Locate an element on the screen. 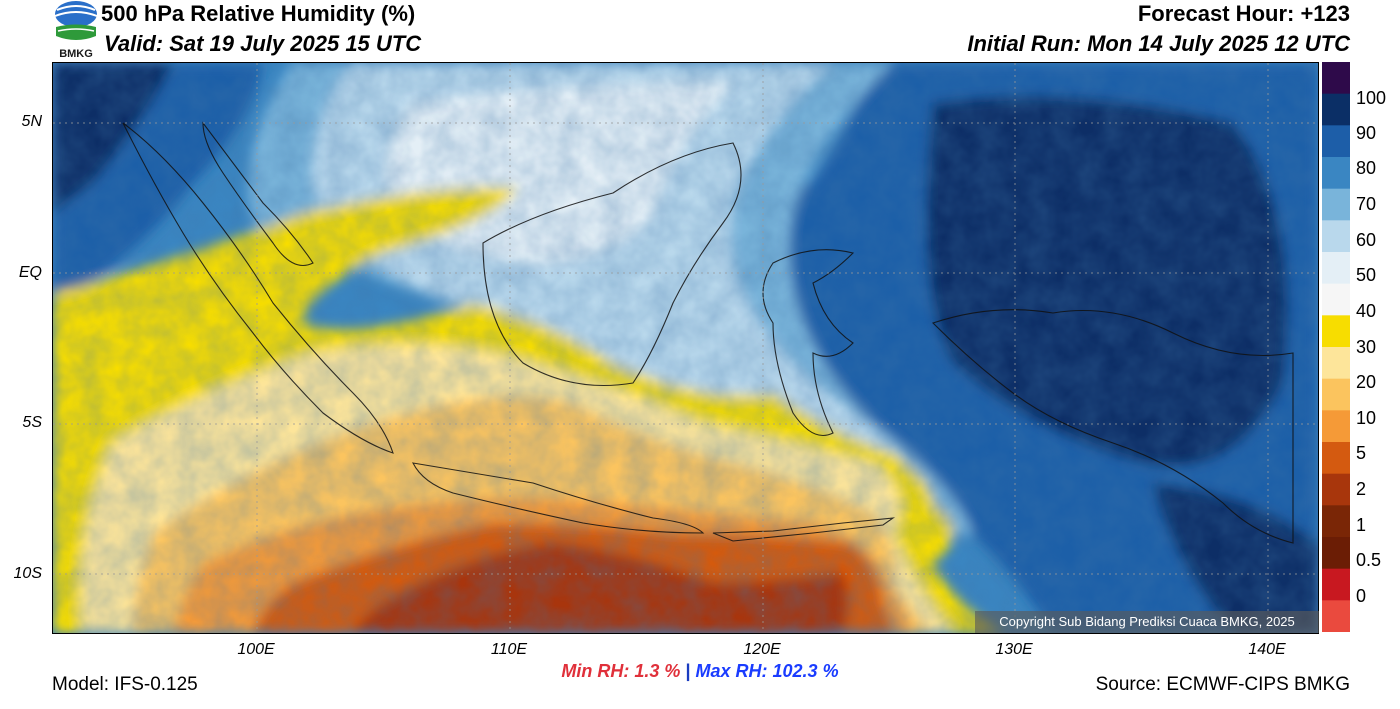 The image size is (1400, 709). colorbar is located at coordinates (1336, 347).